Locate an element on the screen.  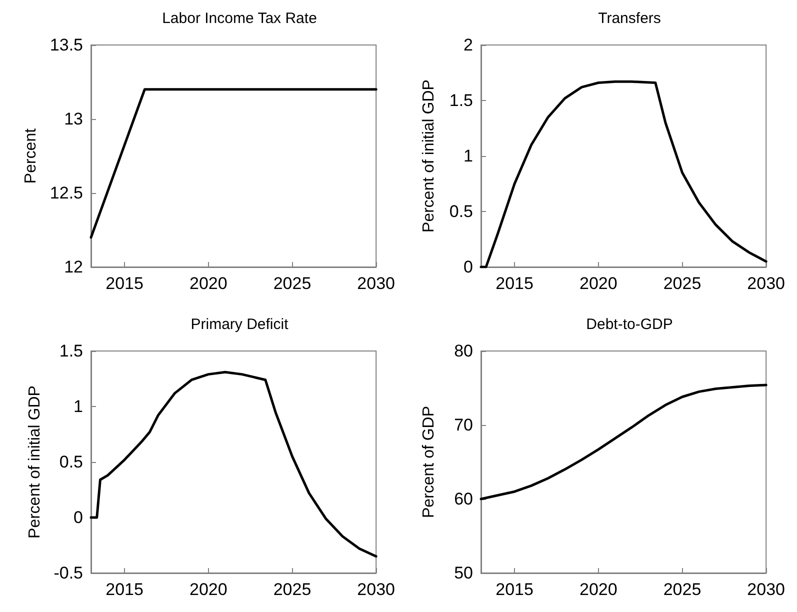
y-tick-label: 60 is located at coordinates (463, 499).